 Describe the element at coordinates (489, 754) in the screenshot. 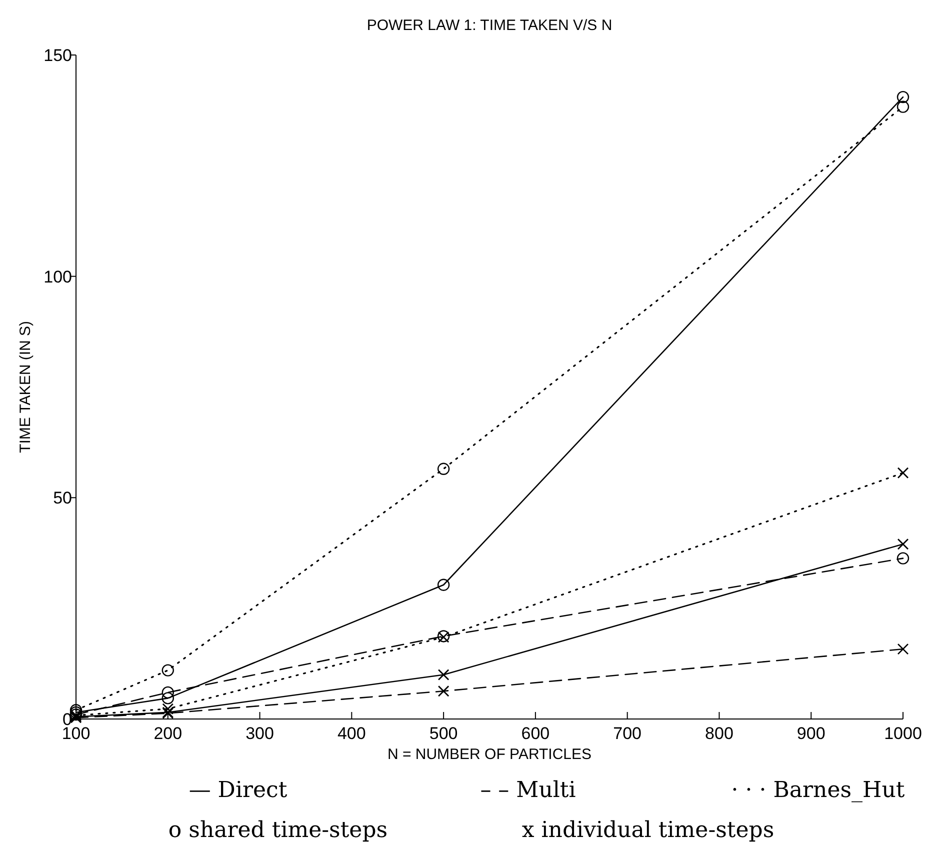

I see `x-axis-title: N = NUMBER OF PARTICLES` at that location.